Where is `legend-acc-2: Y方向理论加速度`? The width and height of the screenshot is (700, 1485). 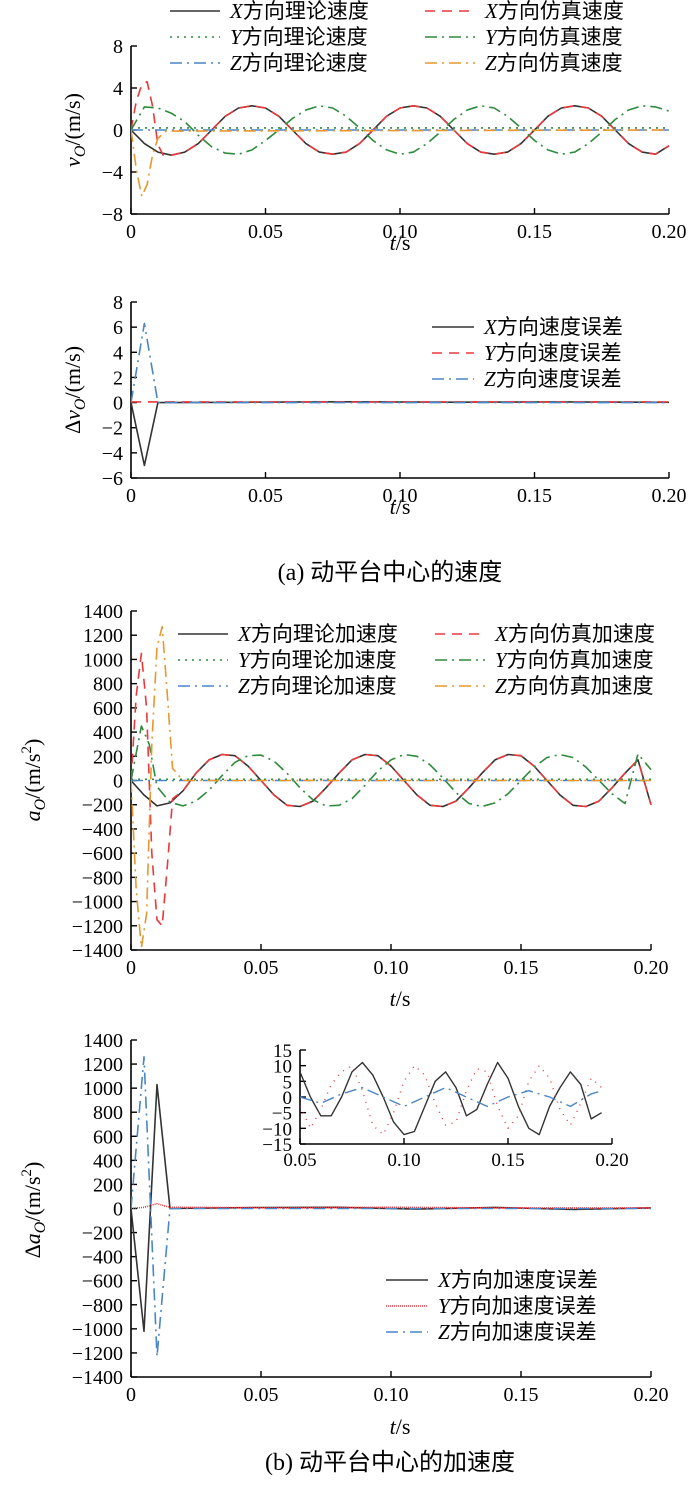
legend-acc-2: Y方向理论加速度 is located at coordinates (317, 660).